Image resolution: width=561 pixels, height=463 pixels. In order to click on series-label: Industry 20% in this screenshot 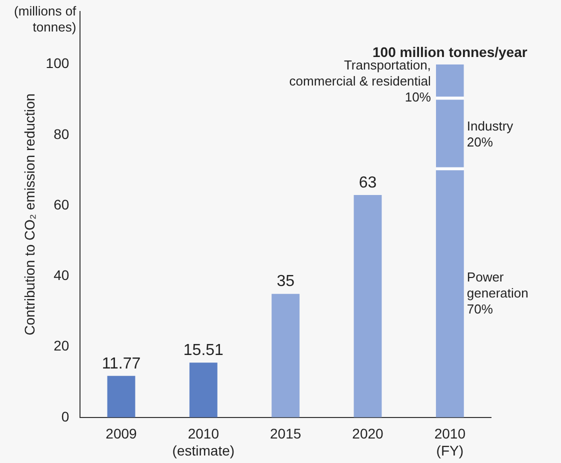, I will do `click(490, 134)`.